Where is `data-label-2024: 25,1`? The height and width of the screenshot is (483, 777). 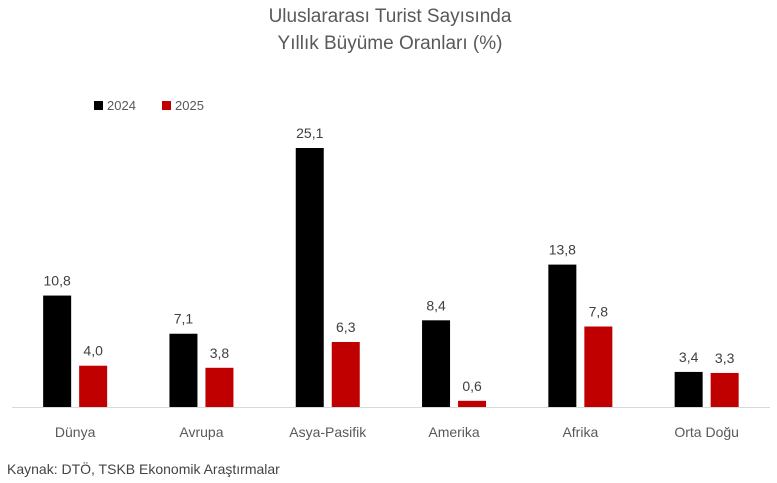
data-label-2024: 25,1 is located at coordinates (309, 133).